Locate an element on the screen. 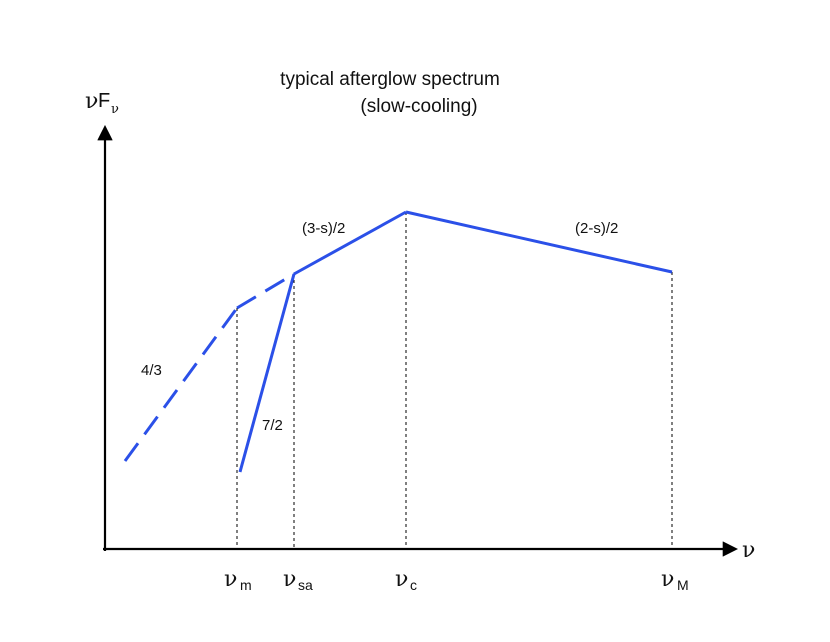  y-axis-label-nu: ν is located at coordinates (91, 101).